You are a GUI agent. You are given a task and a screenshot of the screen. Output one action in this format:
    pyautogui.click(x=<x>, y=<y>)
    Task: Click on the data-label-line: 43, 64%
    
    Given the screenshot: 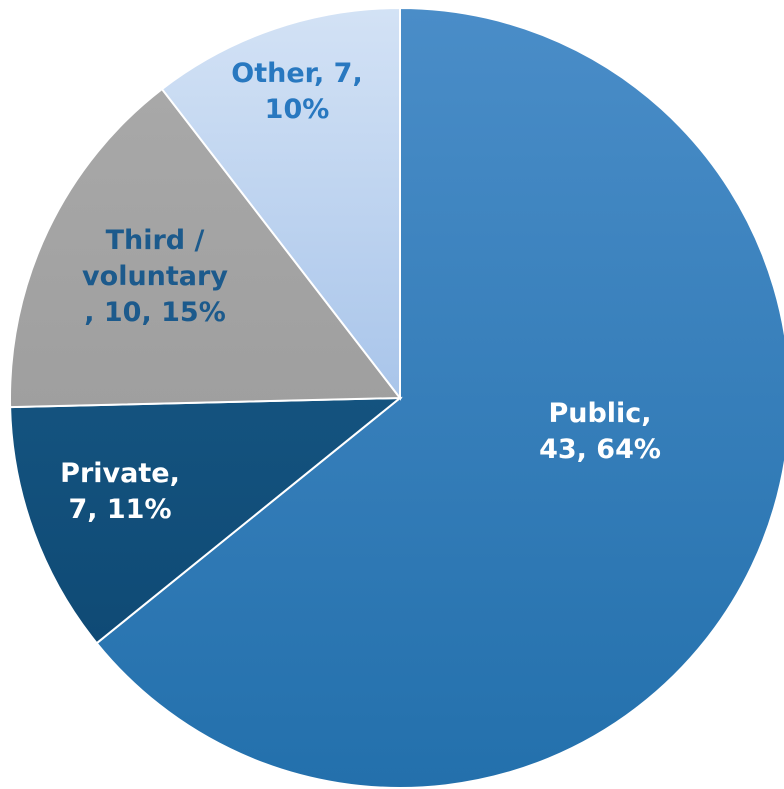 What is the action you would take?
    pyautogui.click(x=600, y=449)
    